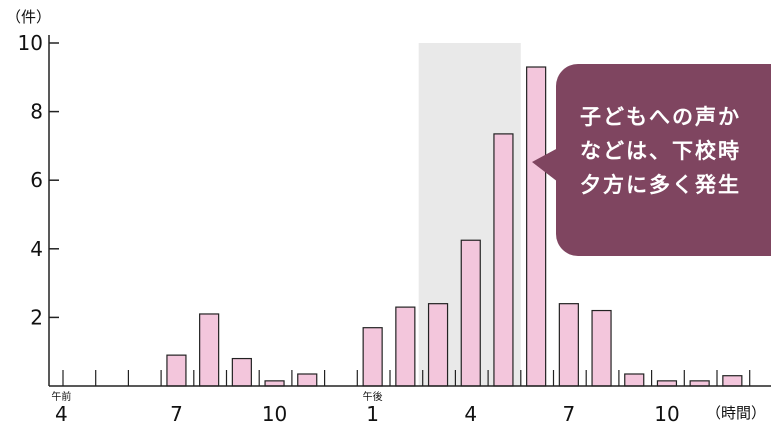  I want to click on callout-tail, so click(545, 165).